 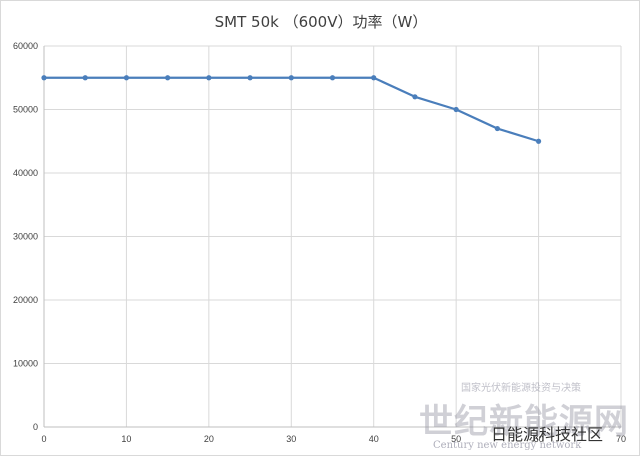 What do you see at coordinates (25, 364) in the screenshot?
I see `y-tick-label: 10000` at bounding box center [25, 364].